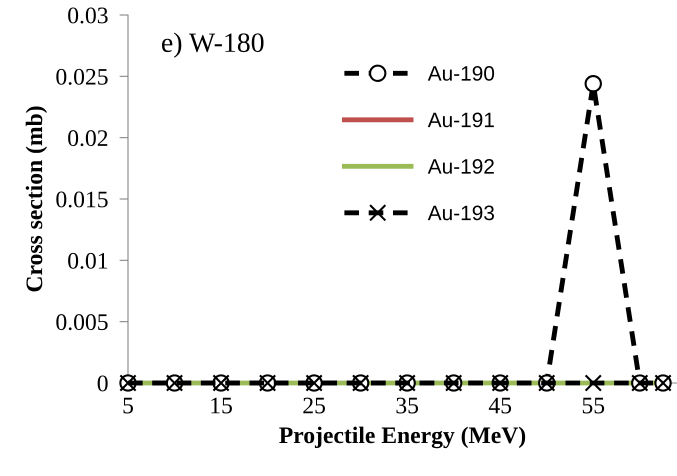  I want to click on y-tick-label: 0.02, so click(88, 138).